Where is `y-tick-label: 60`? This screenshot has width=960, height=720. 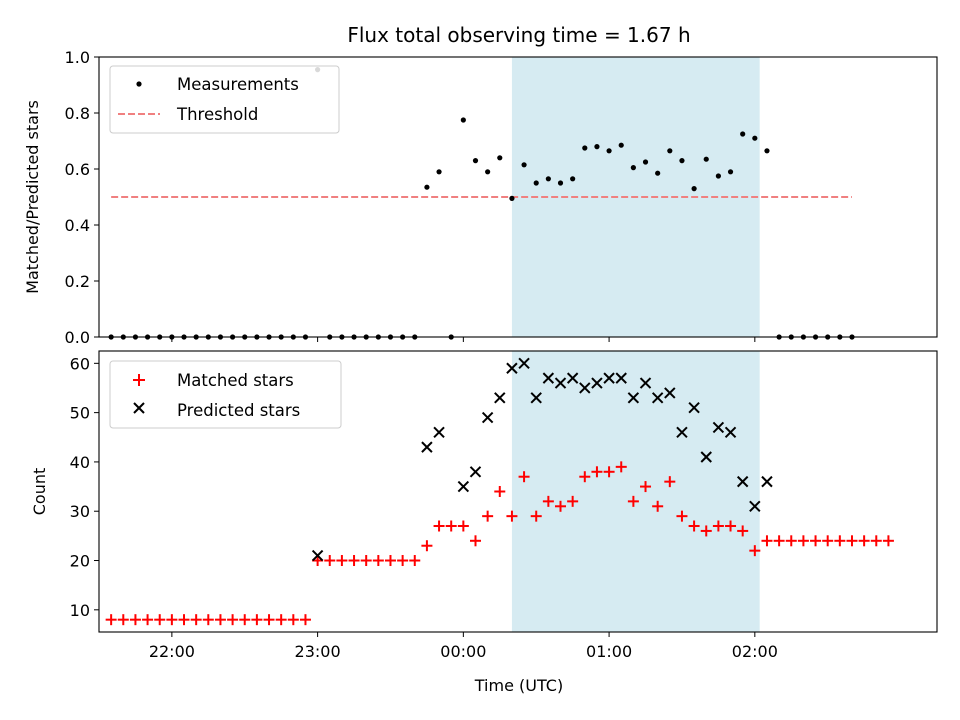 y-tick-label: 60 is located at coordinates (80, 363).